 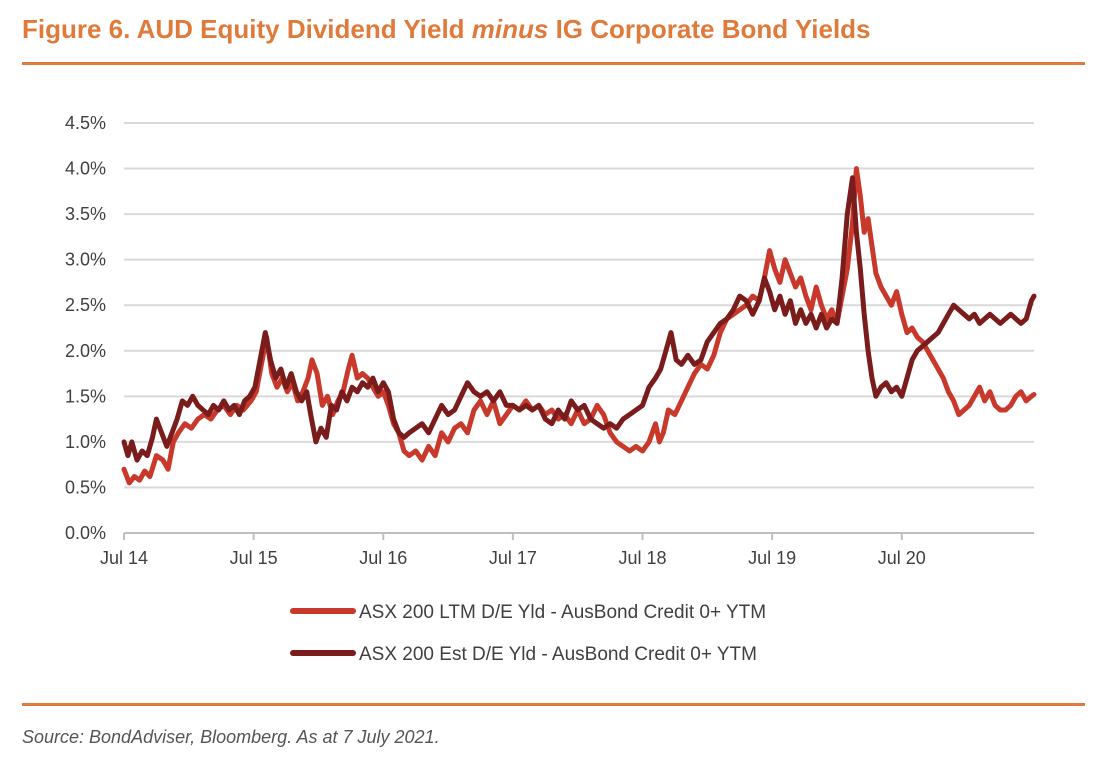 I want to click on y-axis-ticks: 0.0% 0.5% 1.0% 1.5% 2.0% 2.5% 3.0% 3.5% 4.0% 4.5%, so click(x=85, y=328).